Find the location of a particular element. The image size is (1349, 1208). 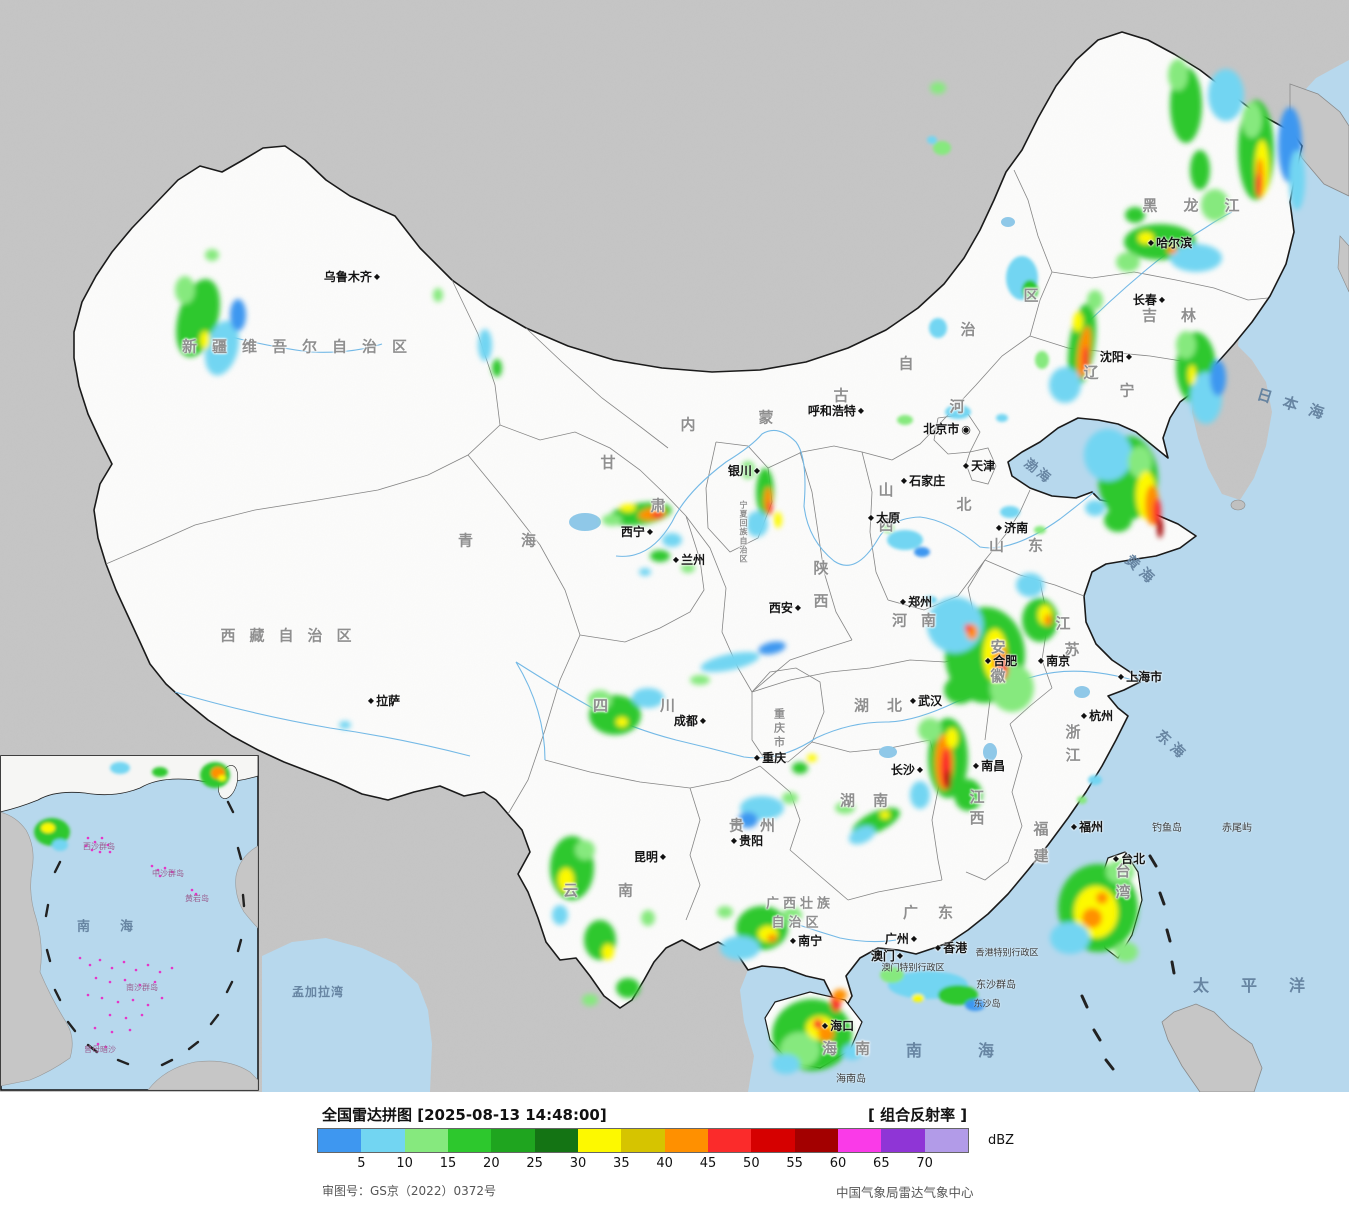

legend-title: 全国雷达拼图 [2025-08-13 14:48:00] is located at coordinates (464, 1115).